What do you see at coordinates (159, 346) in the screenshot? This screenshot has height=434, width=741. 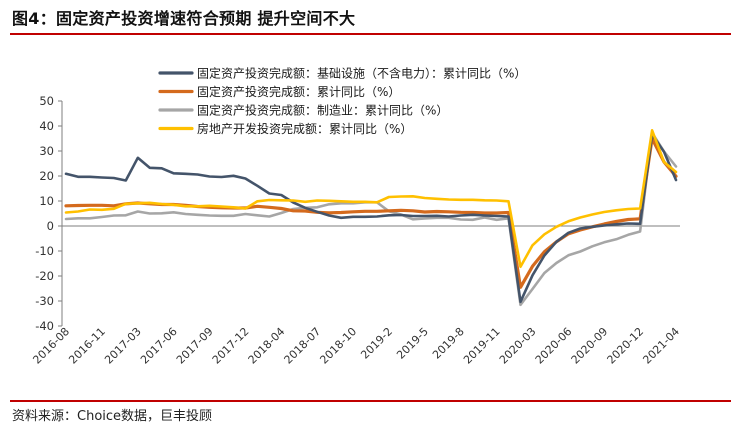 I see `x-tick-label: 2017-06` at bounding box center [159, 346].